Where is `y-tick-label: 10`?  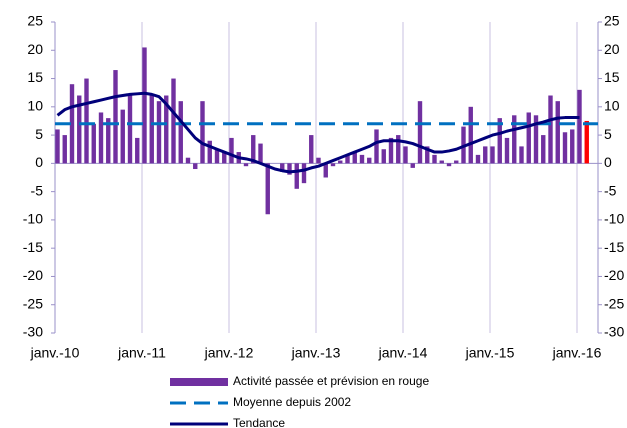 y-tick-label: 10 is located at coordinates (35, 106).